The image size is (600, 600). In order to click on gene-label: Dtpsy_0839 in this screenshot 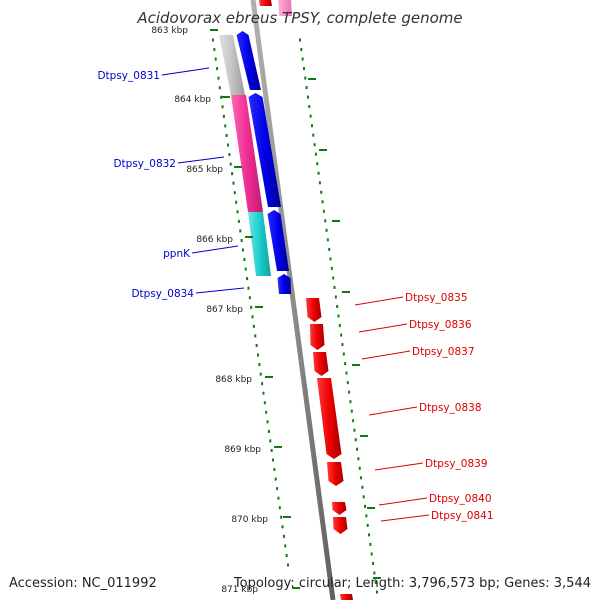, I will do `click(456, 464)`.